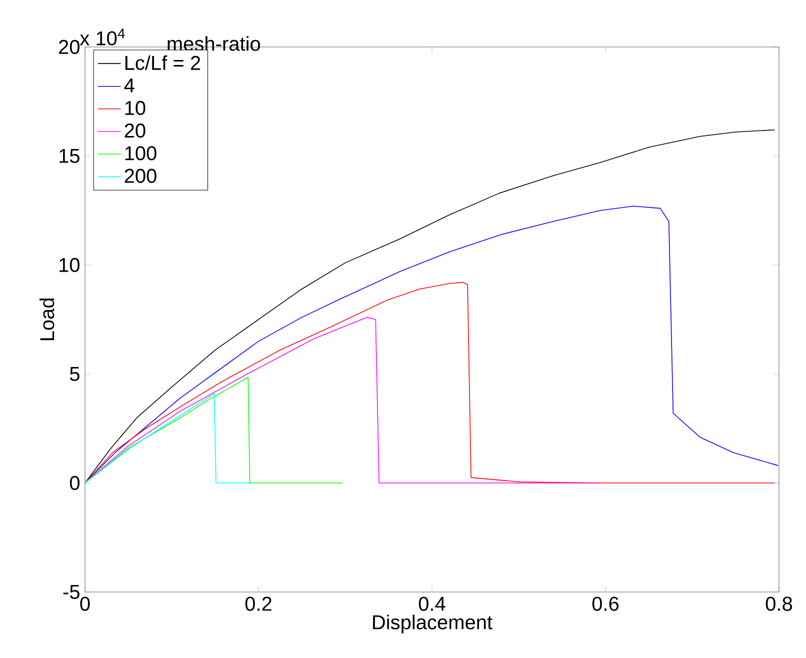 The image size is (806, 658). I want to click on x-axis-title: Displacement, so click(432, 624).